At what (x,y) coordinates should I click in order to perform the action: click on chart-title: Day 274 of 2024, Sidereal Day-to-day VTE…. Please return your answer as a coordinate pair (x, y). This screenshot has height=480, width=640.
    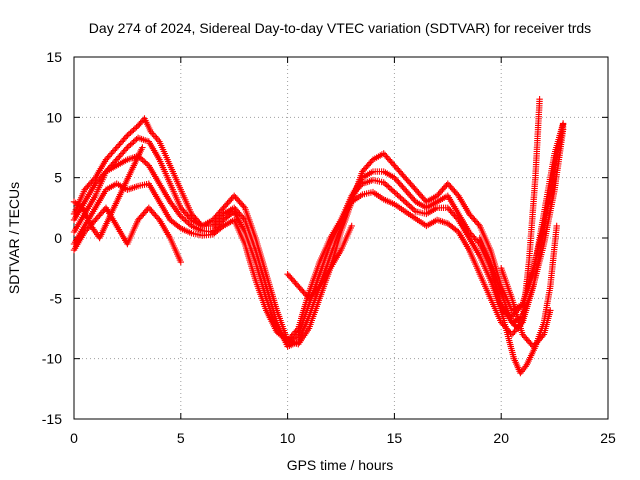
    Looking at the image, I should click on (340, 28).